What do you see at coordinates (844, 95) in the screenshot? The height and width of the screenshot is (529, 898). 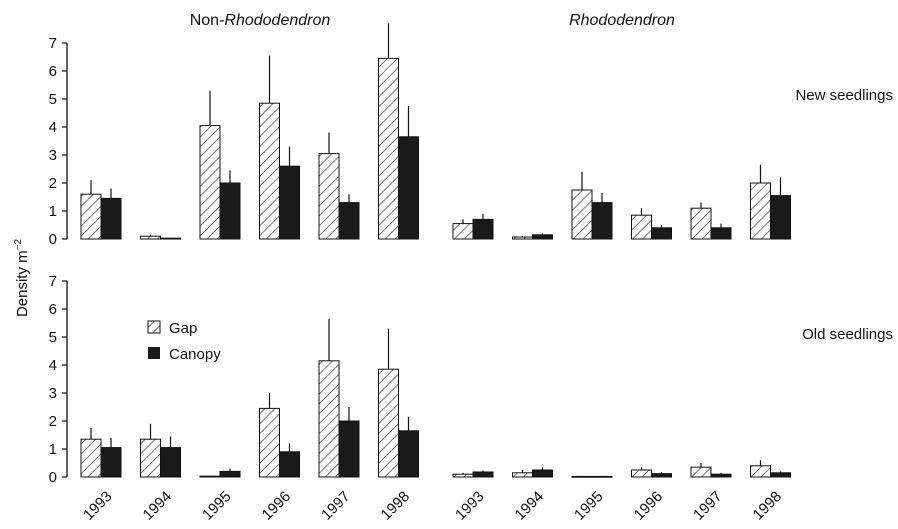 I see `panel-label-new-seedlings: New seedlings` at bounding box center [844, 95].